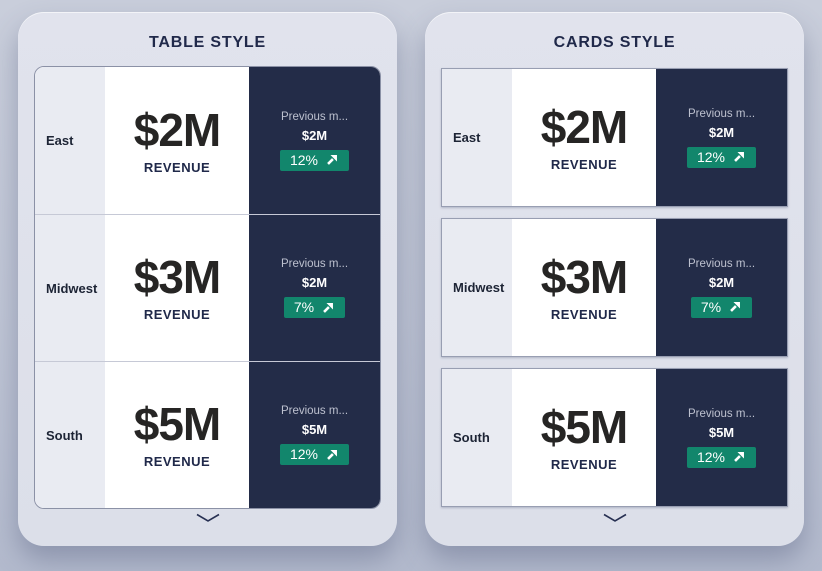  What do you see at coordinates (614, 42) in the screenshot?
I see `panel-title: CARDS STYLE` at bounding box center [614, 42].